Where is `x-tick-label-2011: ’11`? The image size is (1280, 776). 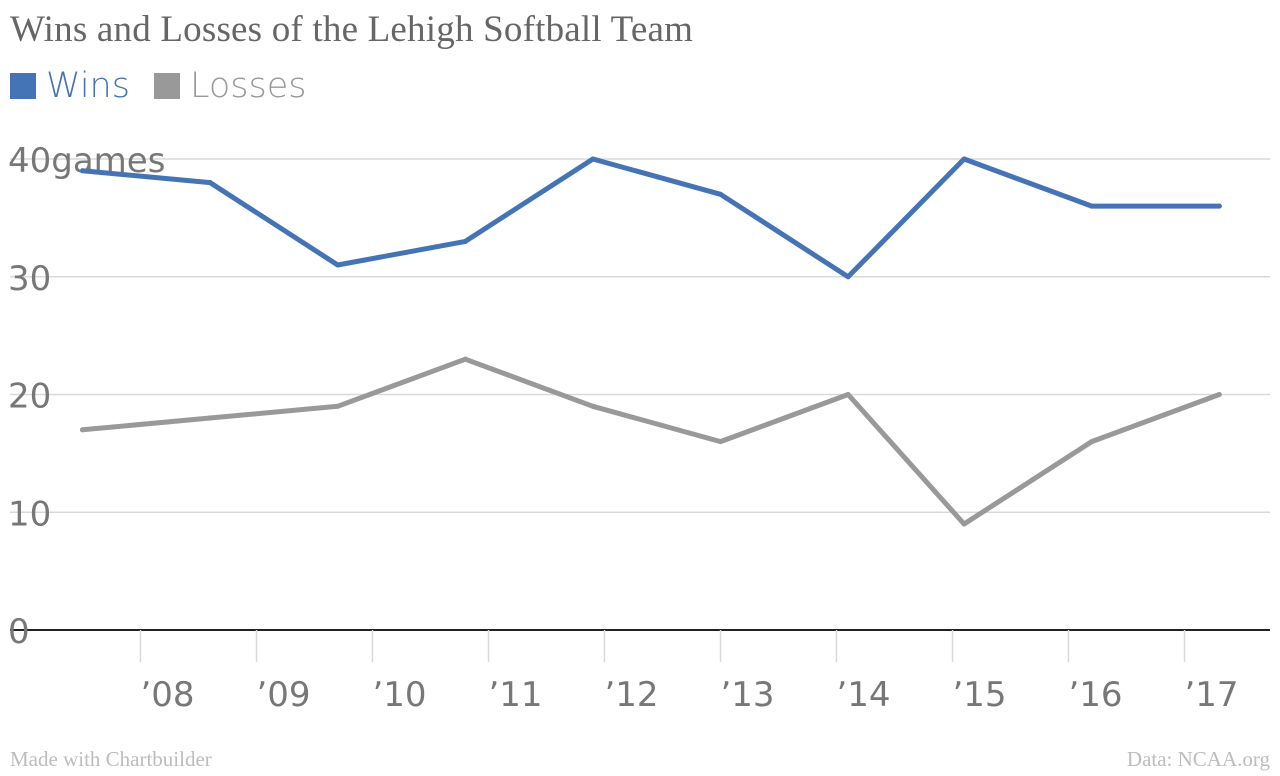 x-tick-label-2011: ’11 is located at coordinates (515, 695).